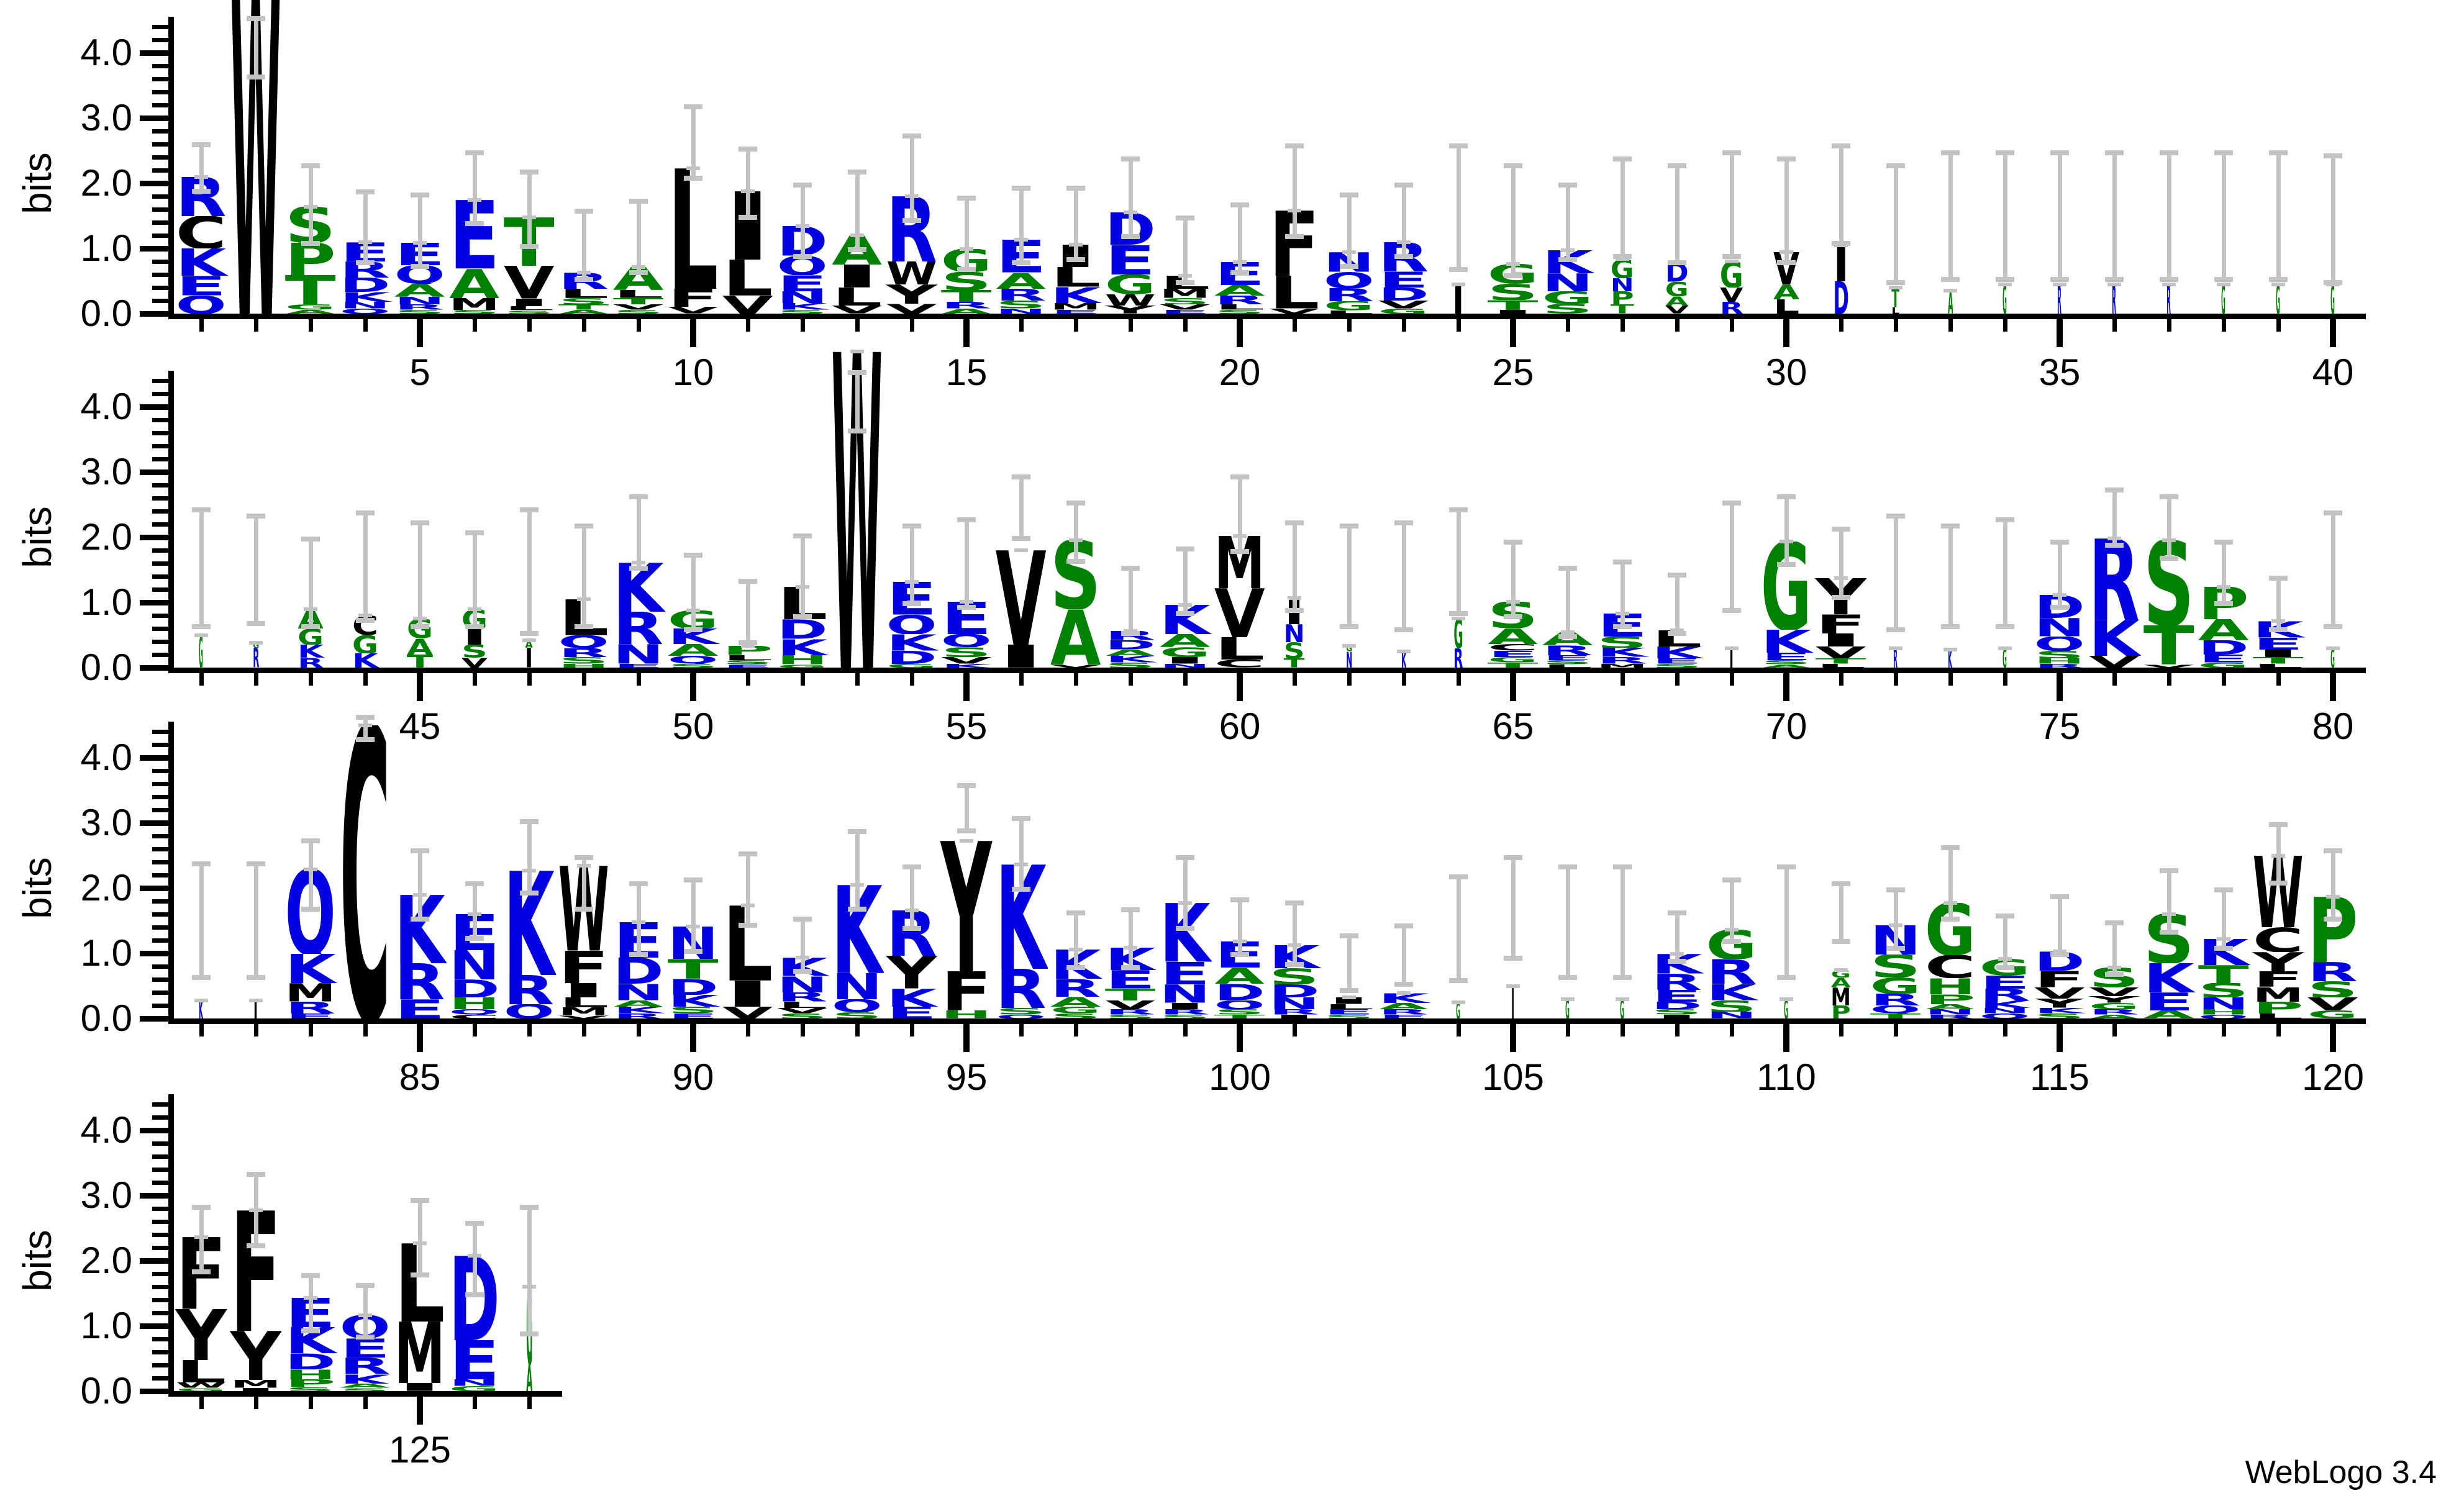 This screenshot has height=1501, width=2464. Describe the element at coordinates (1349, 1011) in the screenshot. I see `logo-letter-E: E` at that location.